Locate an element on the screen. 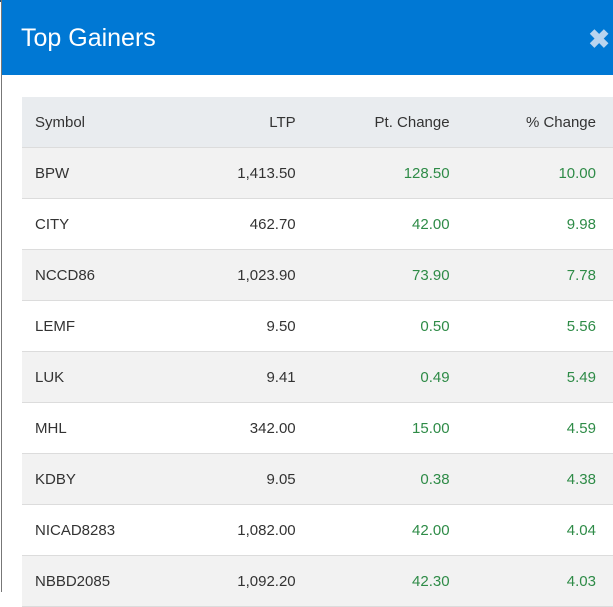 The image size is (613, 607). column-header-pct-change: % Change is located at coordinates (531, 122).